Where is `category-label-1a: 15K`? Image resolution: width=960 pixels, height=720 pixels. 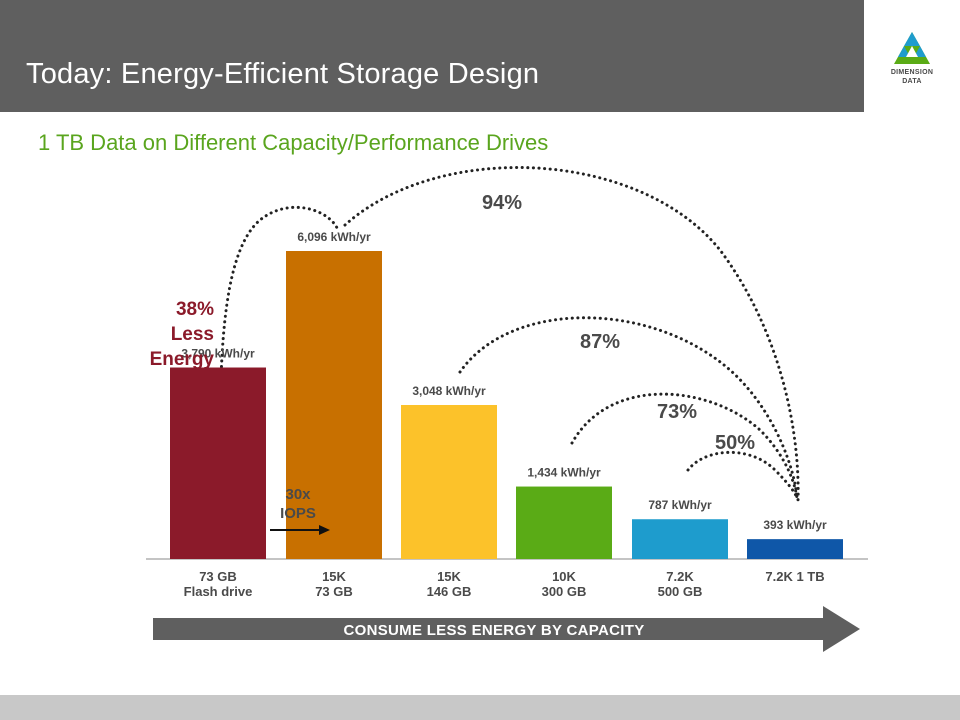 category-label-1a: 15K is located at coordinates (334, 576).